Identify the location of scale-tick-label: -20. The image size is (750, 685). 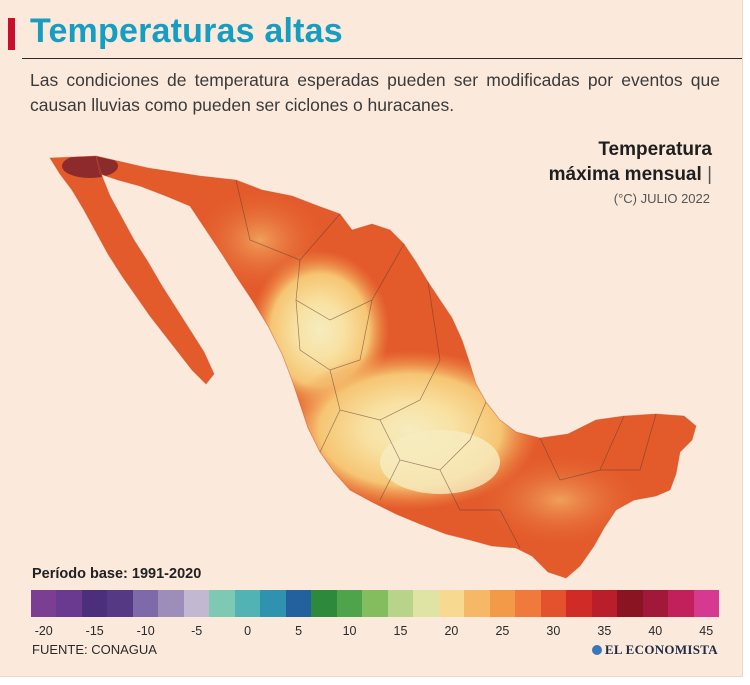
(43, 631).